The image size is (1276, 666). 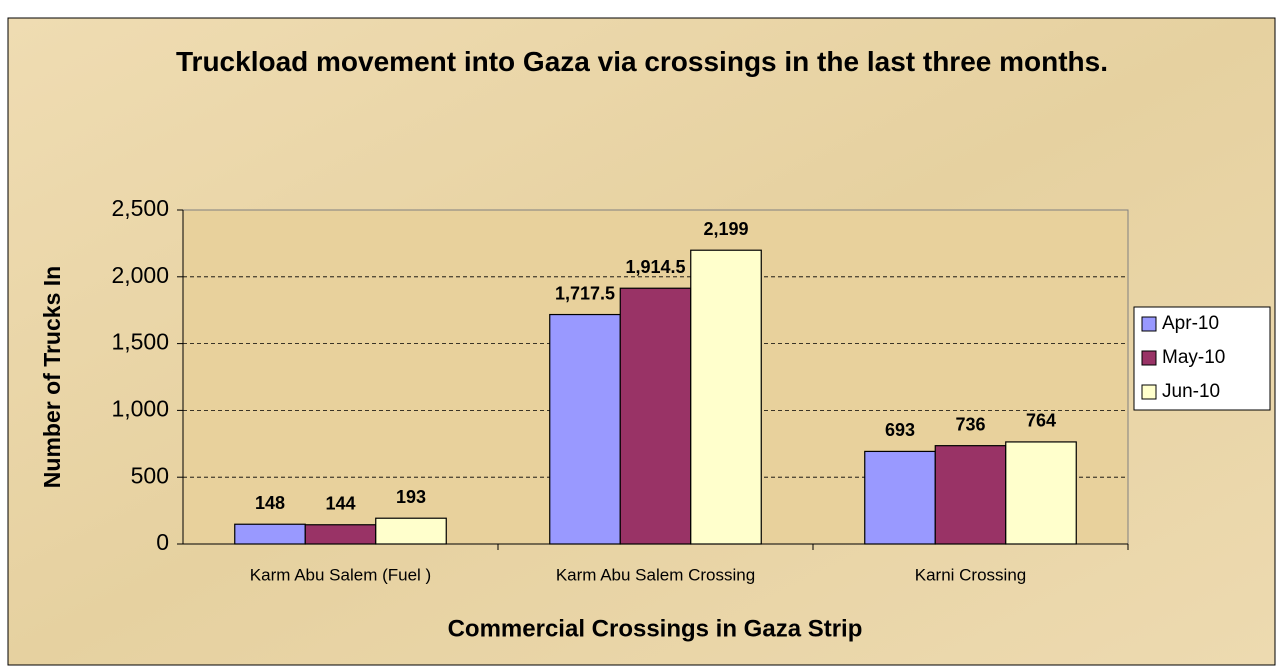 What do you see at coordinates (1193, 357) in the screenshot?
I see `legend-label: May-10` at bounding box center [1193, 357].